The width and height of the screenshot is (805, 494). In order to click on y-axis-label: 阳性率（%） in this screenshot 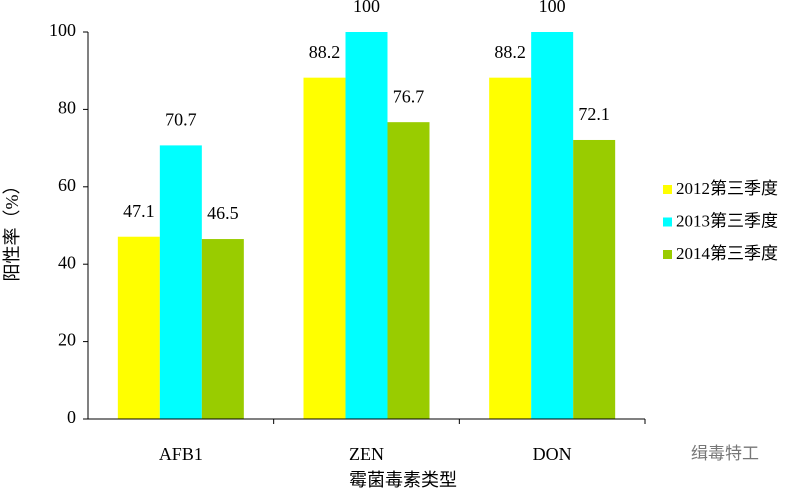, I will do `click(12, 229)`.